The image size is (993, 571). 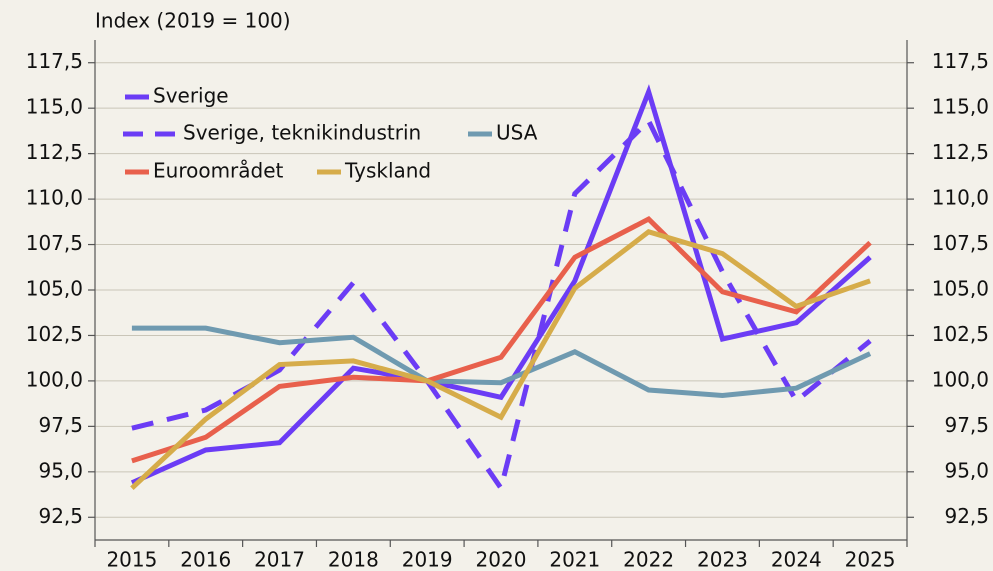 I want to click on legend-label: Tyskland, so click(x=387, y=171).